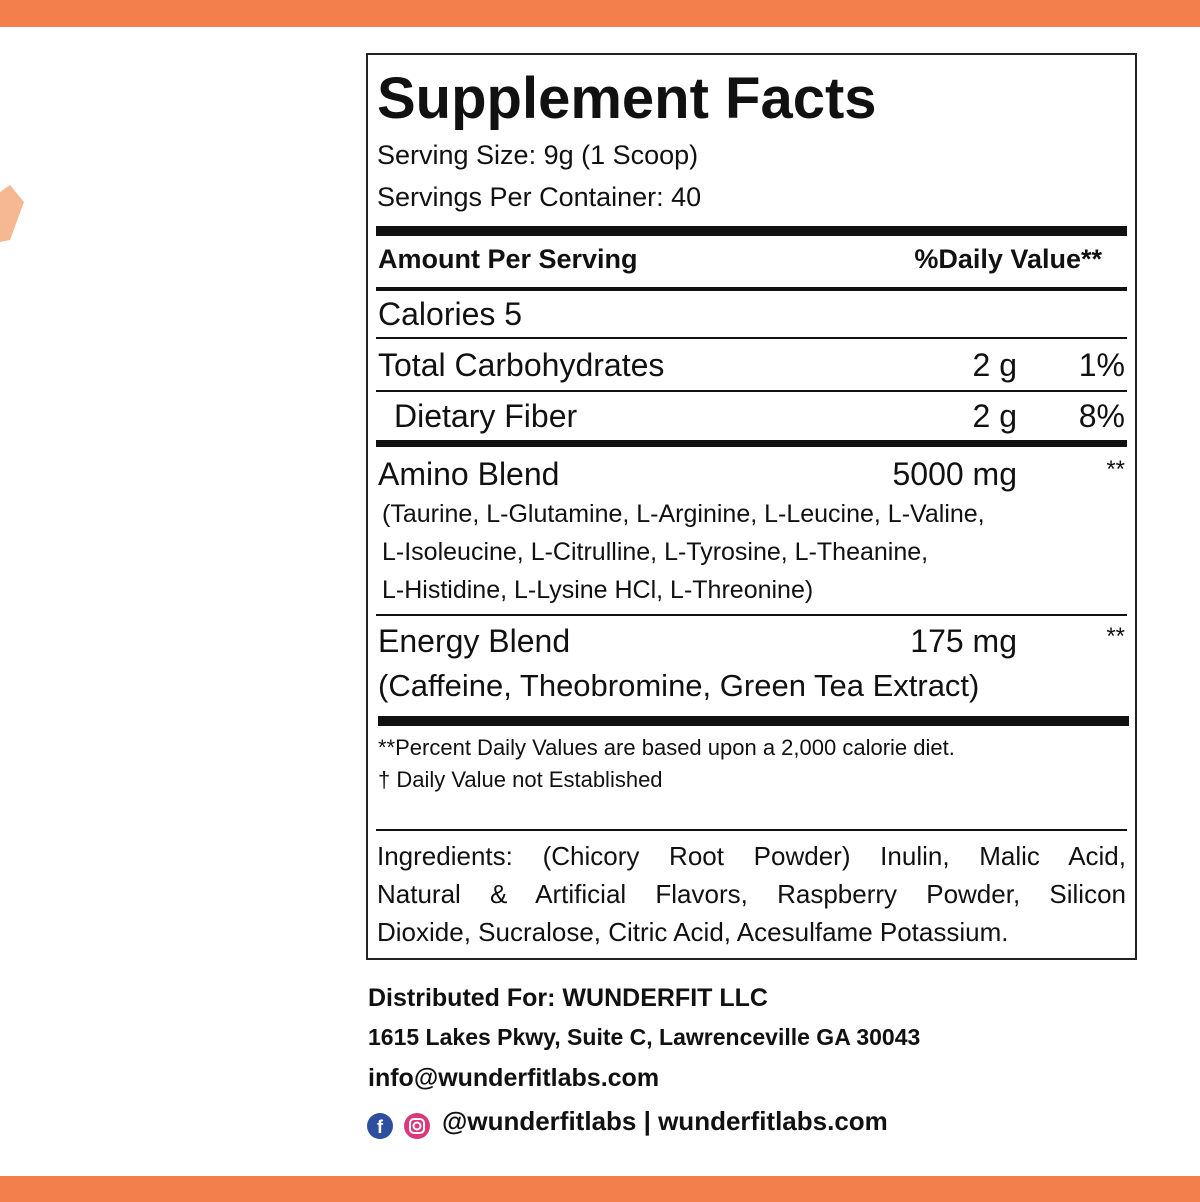 This screenshot has width=1200, height=1202. I want to click on distributor-email: info@wunderfitlabs.com, so click(514, 1078).